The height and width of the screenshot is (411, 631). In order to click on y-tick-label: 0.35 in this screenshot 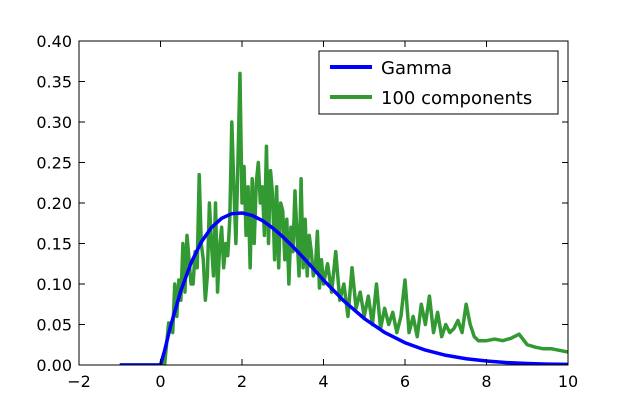, I will do `click(54, 82)`.